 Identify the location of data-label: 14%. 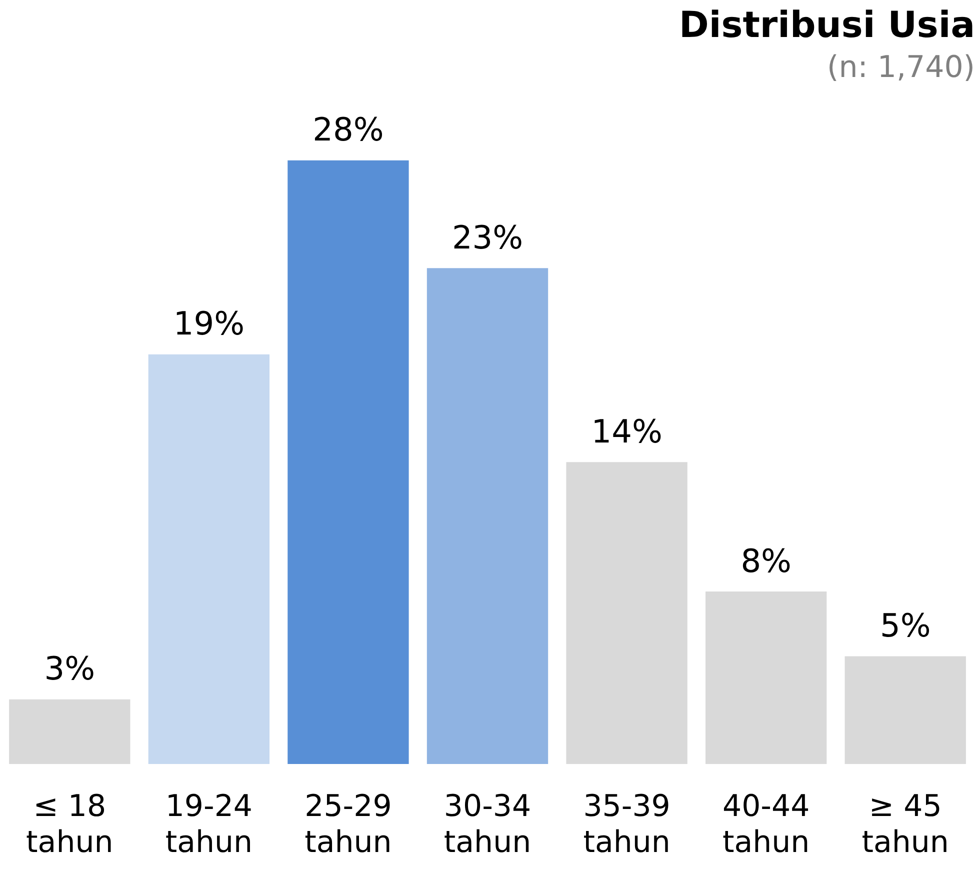
(626, 431).